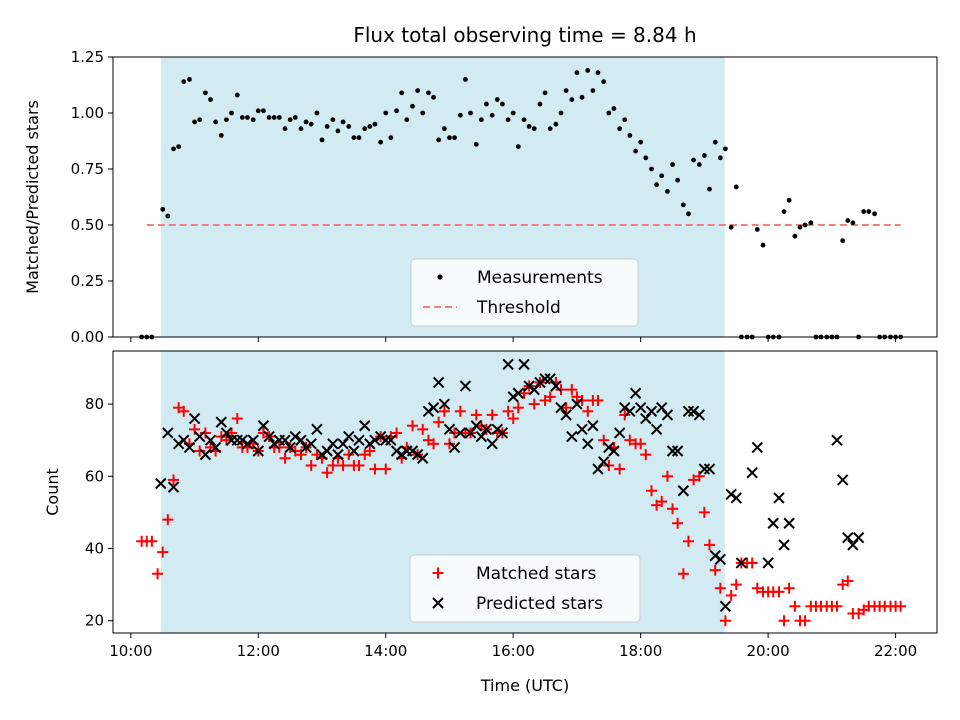 The image size is (960, 720). What do you see at coordinates (87, 281) in the screenshot?
I see `ratio-y-tick-label: 0.25` at bounding box center [87, 281].